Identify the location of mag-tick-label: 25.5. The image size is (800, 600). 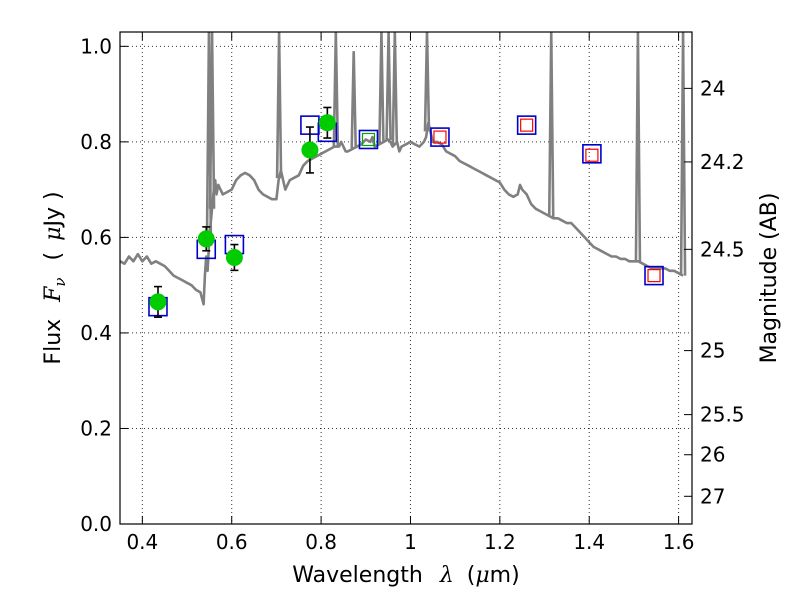
(722, 415).